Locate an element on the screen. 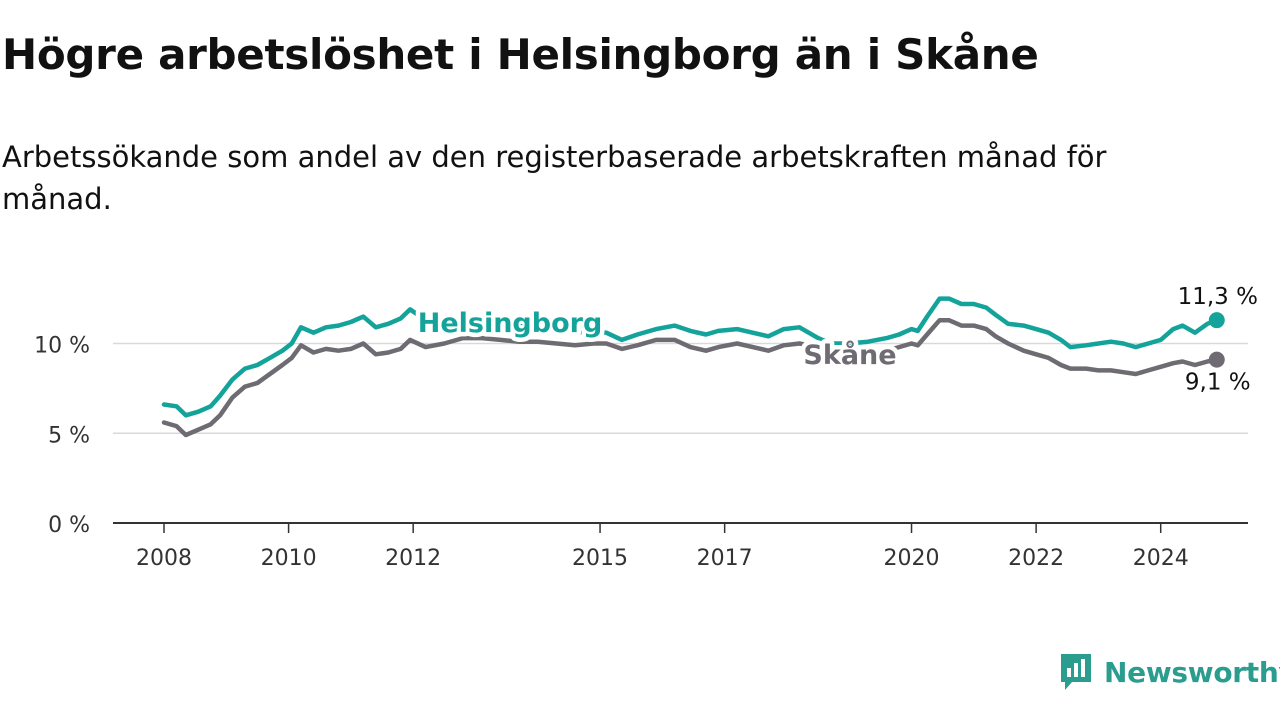 The width and height of the screenshot is (1280, 720). newsworthy-brand-name: Newsworthy is located at coordinates (1192, 672).